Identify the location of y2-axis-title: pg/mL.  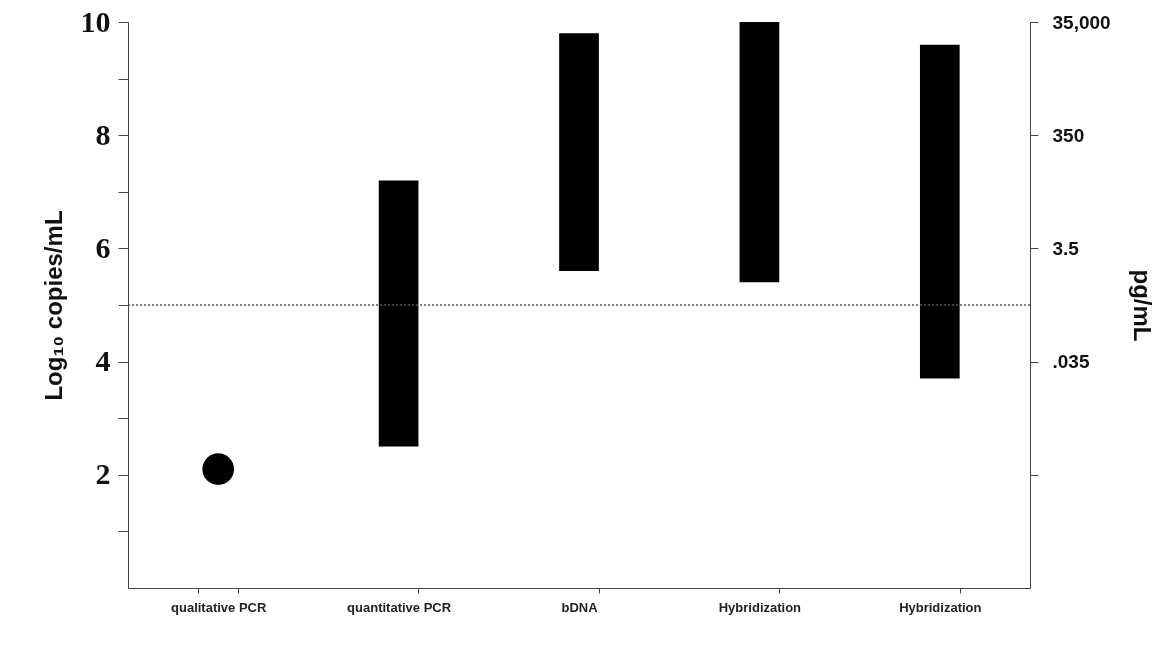
(1142, 305).